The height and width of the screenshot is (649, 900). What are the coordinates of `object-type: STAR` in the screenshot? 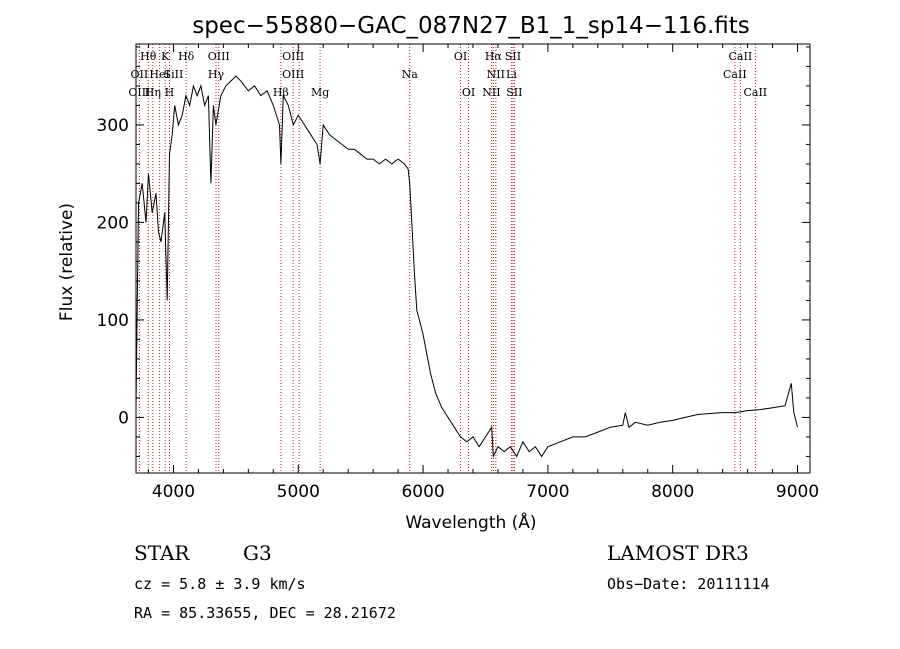 It's located at (162, 553).